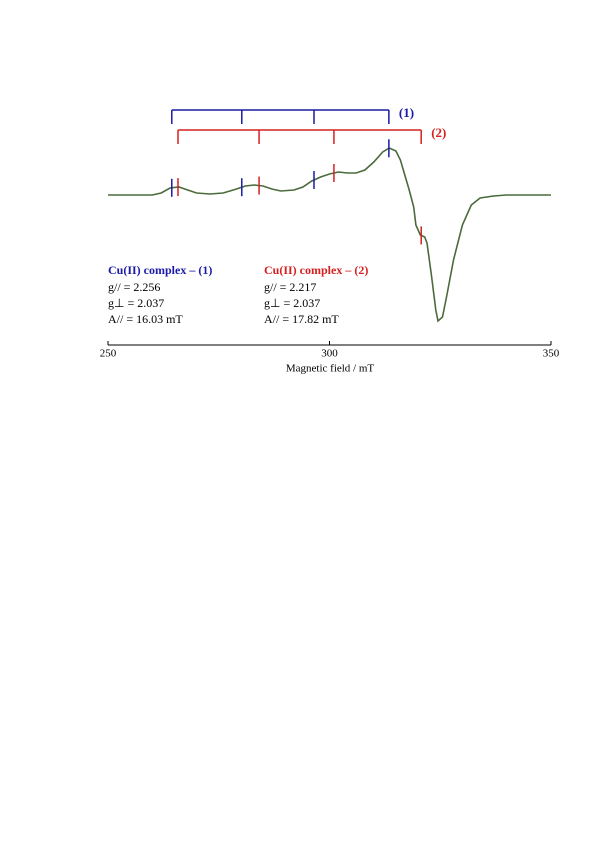  What do you see at coordinates (406, 112) in the screenshot?
I see `marker-label: (1)` at bounding box center [406, 112].